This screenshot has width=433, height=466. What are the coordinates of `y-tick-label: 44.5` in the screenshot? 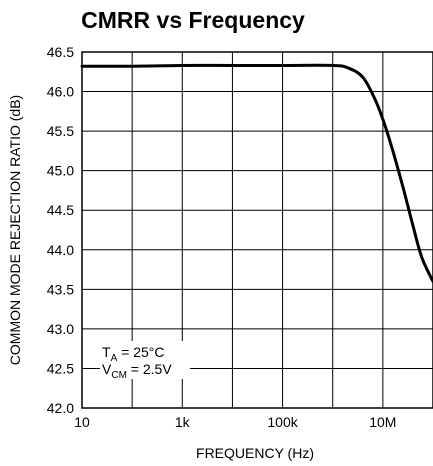 It's located at (60, 210).